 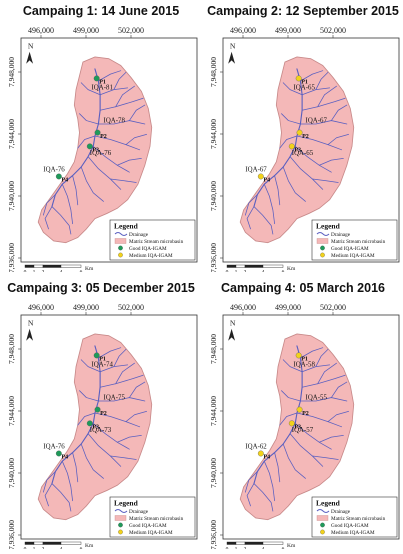 What do you see at coordinates (11, 349) in the screenshot?
I see `y-tick-label: 7,948,000` at bounding box center [11, 349].